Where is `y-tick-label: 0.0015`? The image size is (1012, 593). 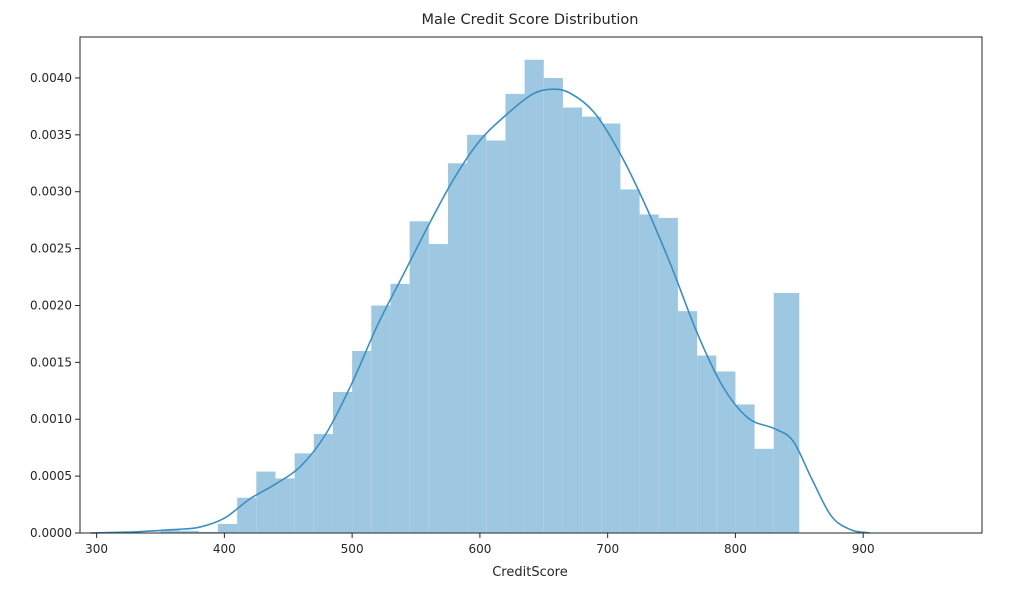
y-tick-label: 0.0015 is located at coordinates (51, 362).